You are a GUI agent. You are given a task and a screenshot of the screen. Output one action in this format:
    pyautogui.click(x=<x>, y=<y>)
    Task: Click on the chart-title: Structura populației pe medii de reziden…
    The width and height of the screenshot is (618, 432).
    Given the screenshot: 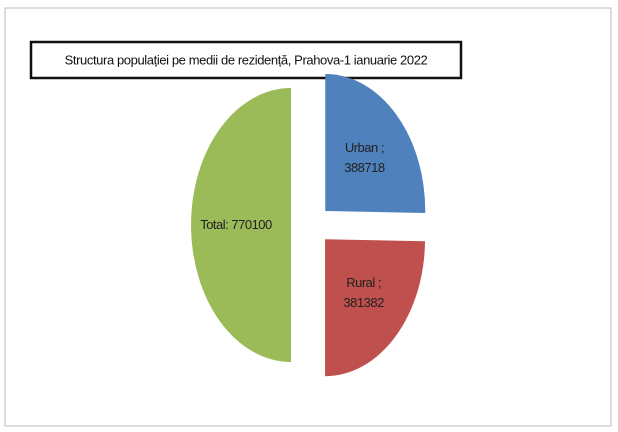 What is the action you would take?
    pyautogui.click(x=246, y=59)
    